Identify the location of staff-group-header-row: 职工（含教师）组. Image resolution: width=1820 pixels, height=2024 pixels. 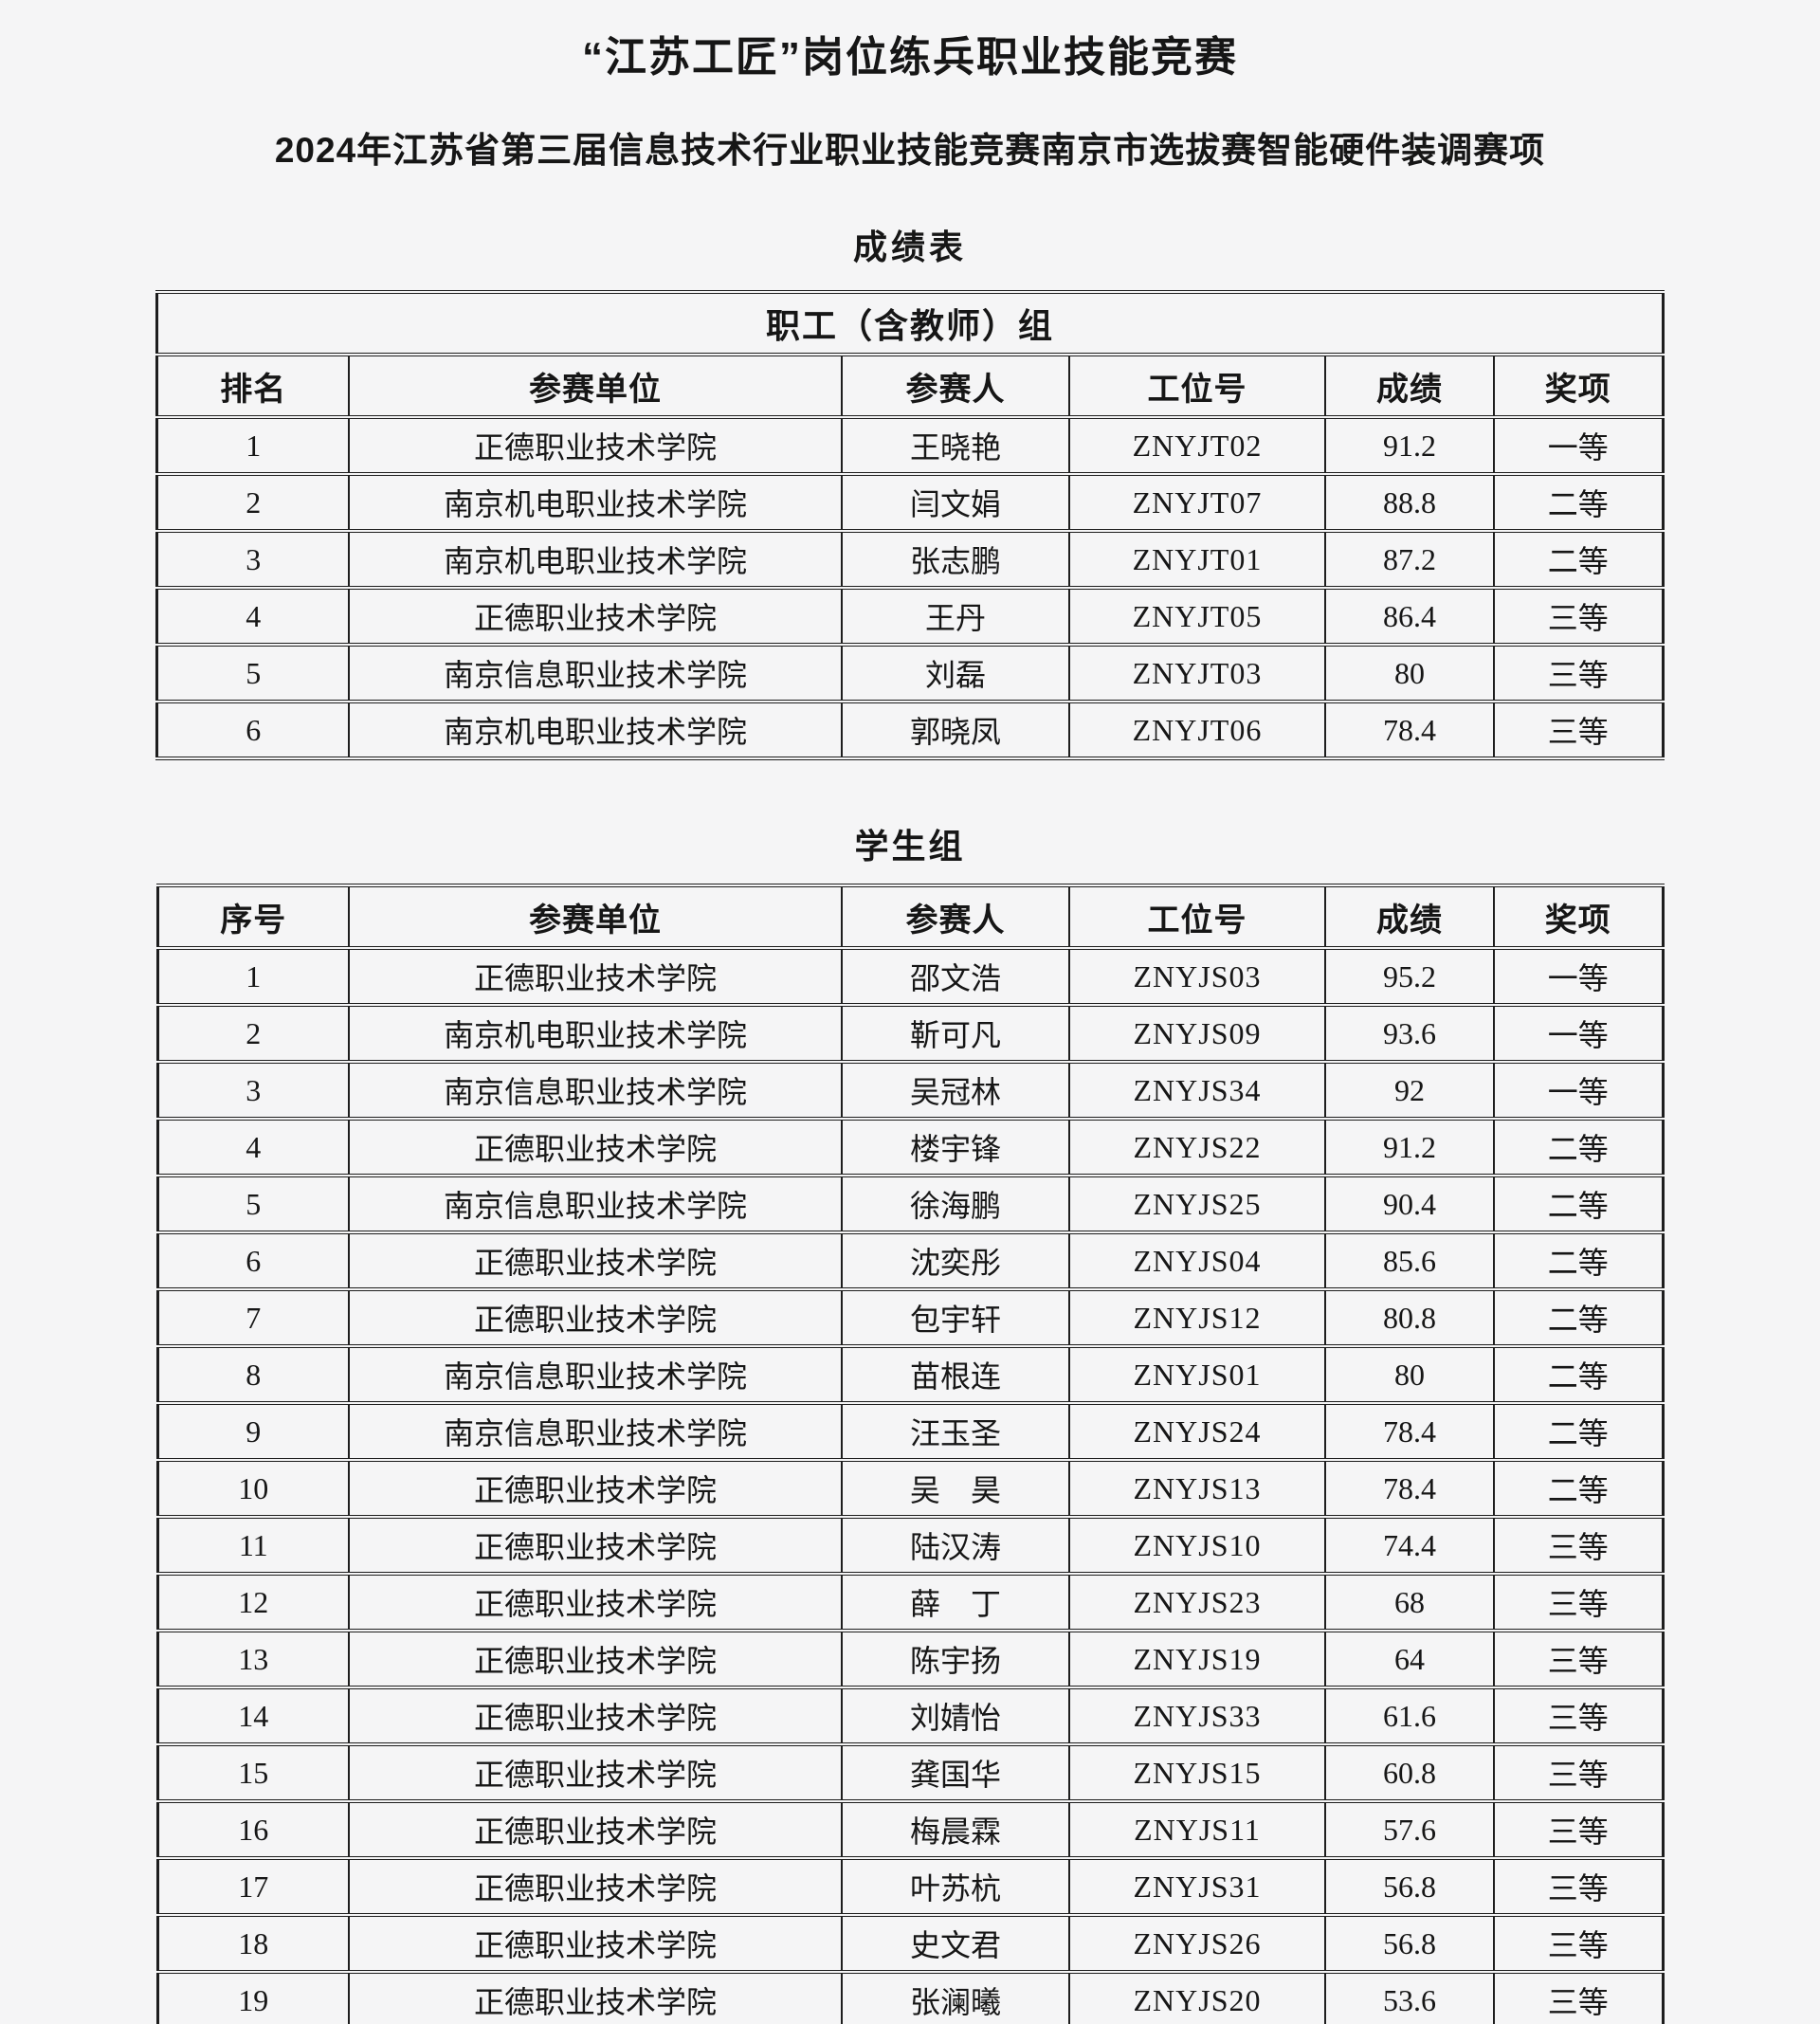
(910, 323).